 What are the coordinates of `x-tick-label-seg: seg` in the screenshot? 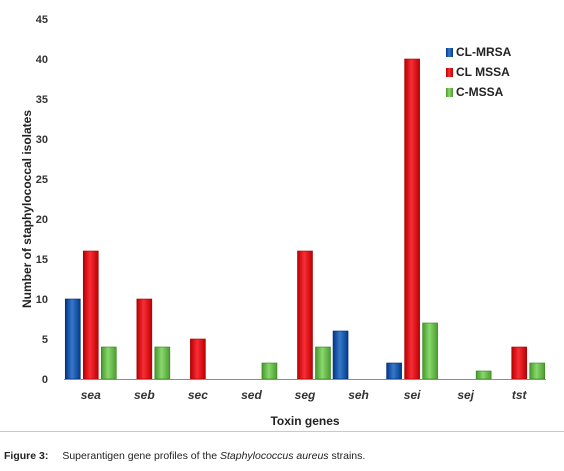 It's located at (305, 395).